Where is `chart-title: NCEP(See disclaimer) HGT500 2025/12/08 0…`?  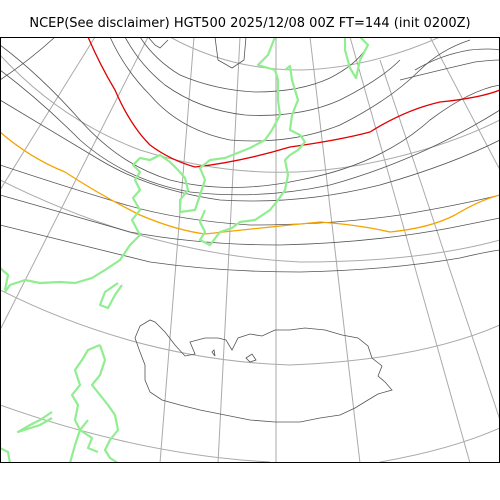
chart-title: NCEP(See disclaimer) HGT500 2025/12/08 0… is located at coordinates (250, 23).